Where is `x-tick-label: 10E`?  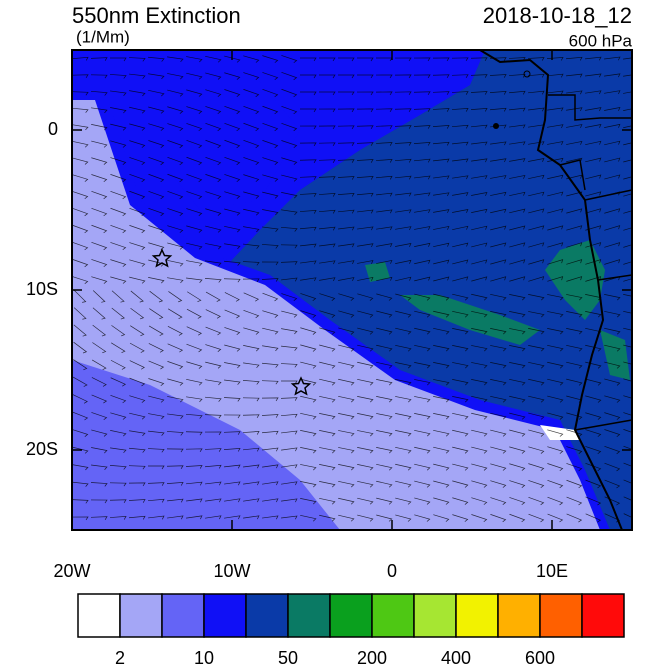
x-tick-label: 10E is located at coordinates (552, 571).